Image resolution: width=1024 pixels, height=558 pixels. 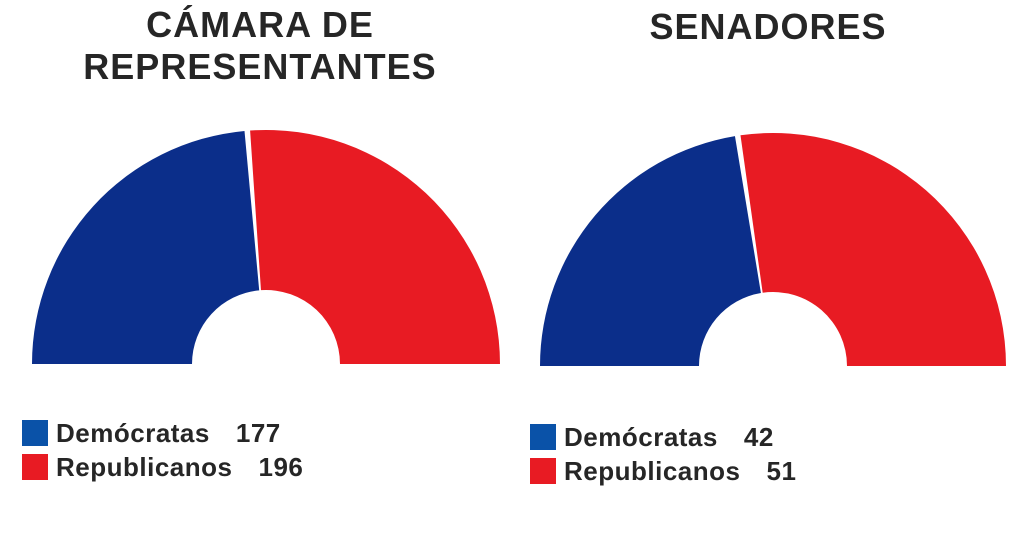 What do you see at coordinates (146, 247) in the screenshot?
I see `house-democrats-slice` at bounding box center [146, 247].